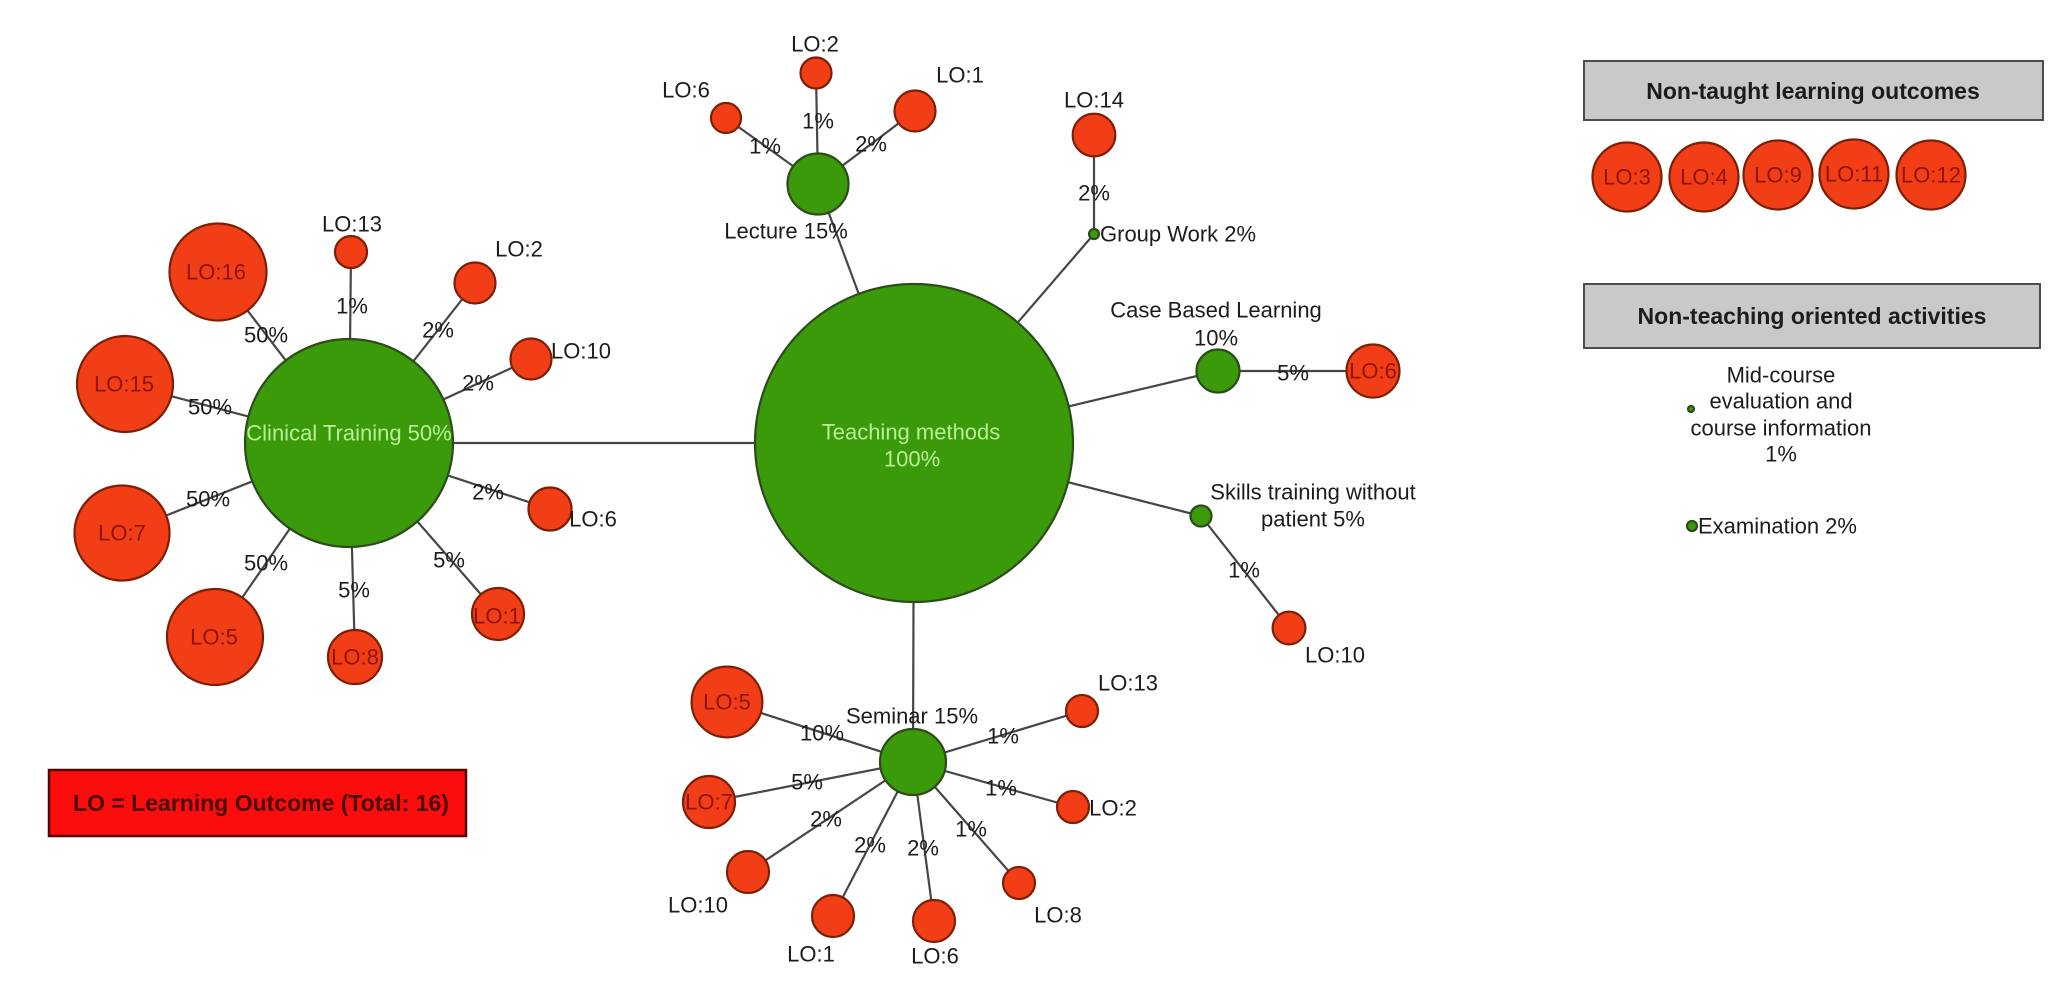 The height and width of the screenshot is (1001, 2059). I want to click on svg-text:Non-teaching oriented activiti: Non-teaching oriented activities, so click(1812, 316).